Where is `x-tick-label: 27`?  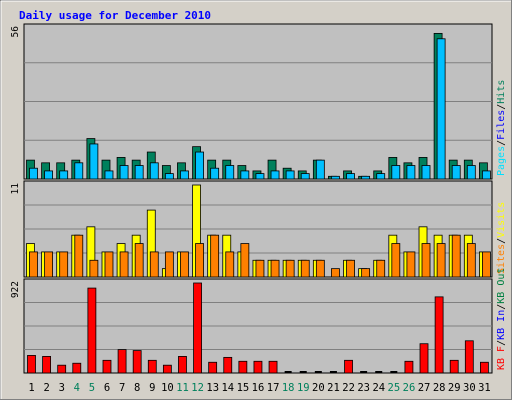 x-tick-label: 27 is located at coordinates (424, 388).